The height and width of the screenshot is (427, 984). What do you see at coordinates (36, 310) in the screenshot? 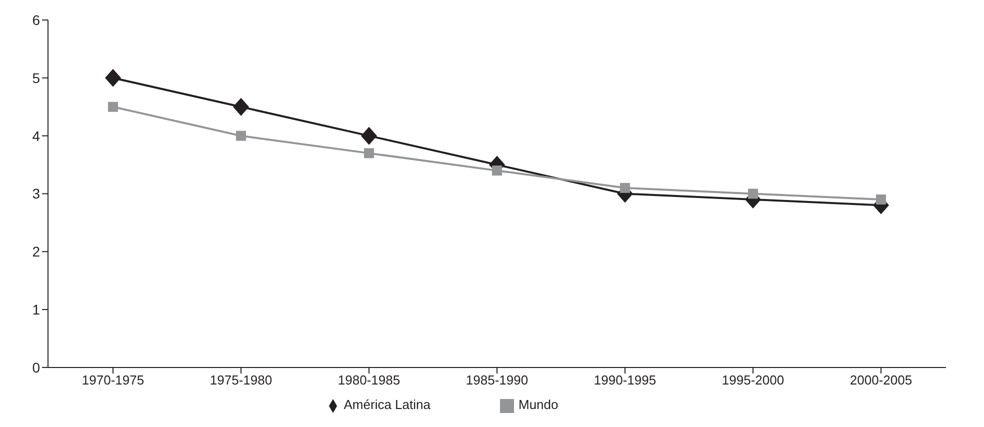
I see `y-tick-label: 1` at bounding box center [36, 310].